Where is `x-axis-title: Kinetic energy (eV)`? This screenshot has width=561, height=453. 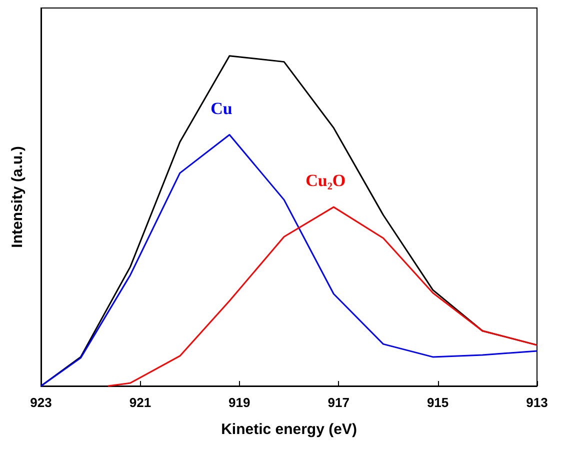
x-axis-title: Kinetic energy (eV) is located at coordinates (289, 429).